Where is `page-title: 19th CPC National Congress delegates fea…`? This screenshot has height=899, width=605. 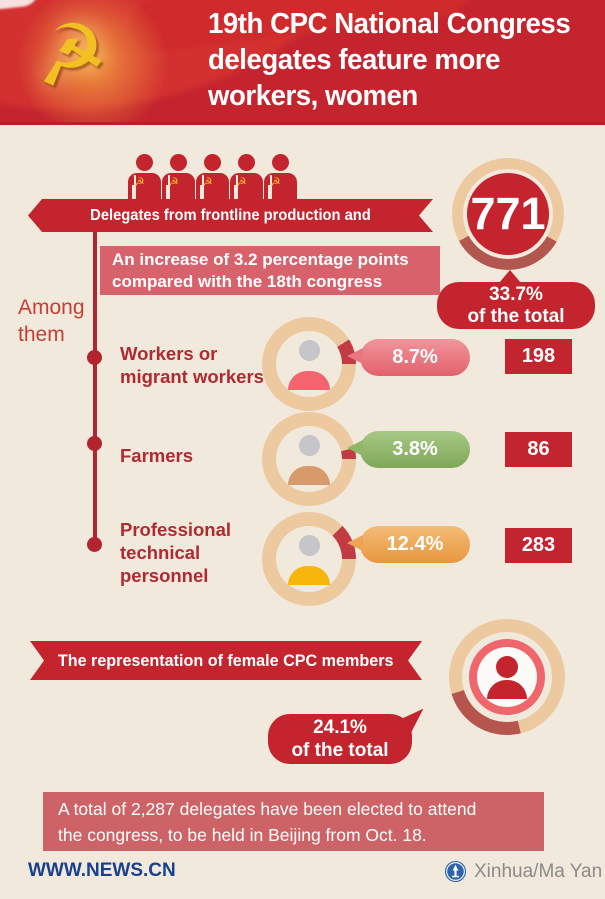
page-title: 19th CPC National Congress delegates fea… is located at coordinates (389, 60).